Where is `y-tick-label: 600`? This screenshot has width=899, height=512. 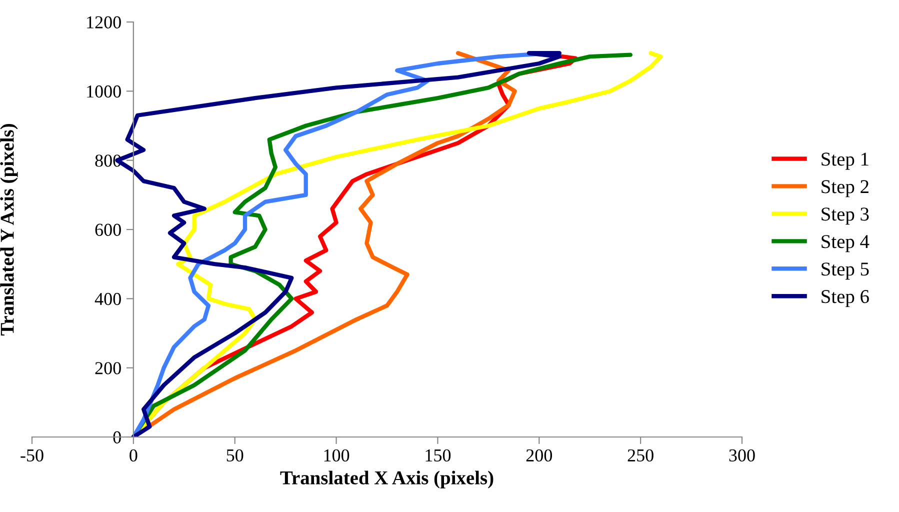
y-tick-label: 600 is located at coordinates (108, 230).